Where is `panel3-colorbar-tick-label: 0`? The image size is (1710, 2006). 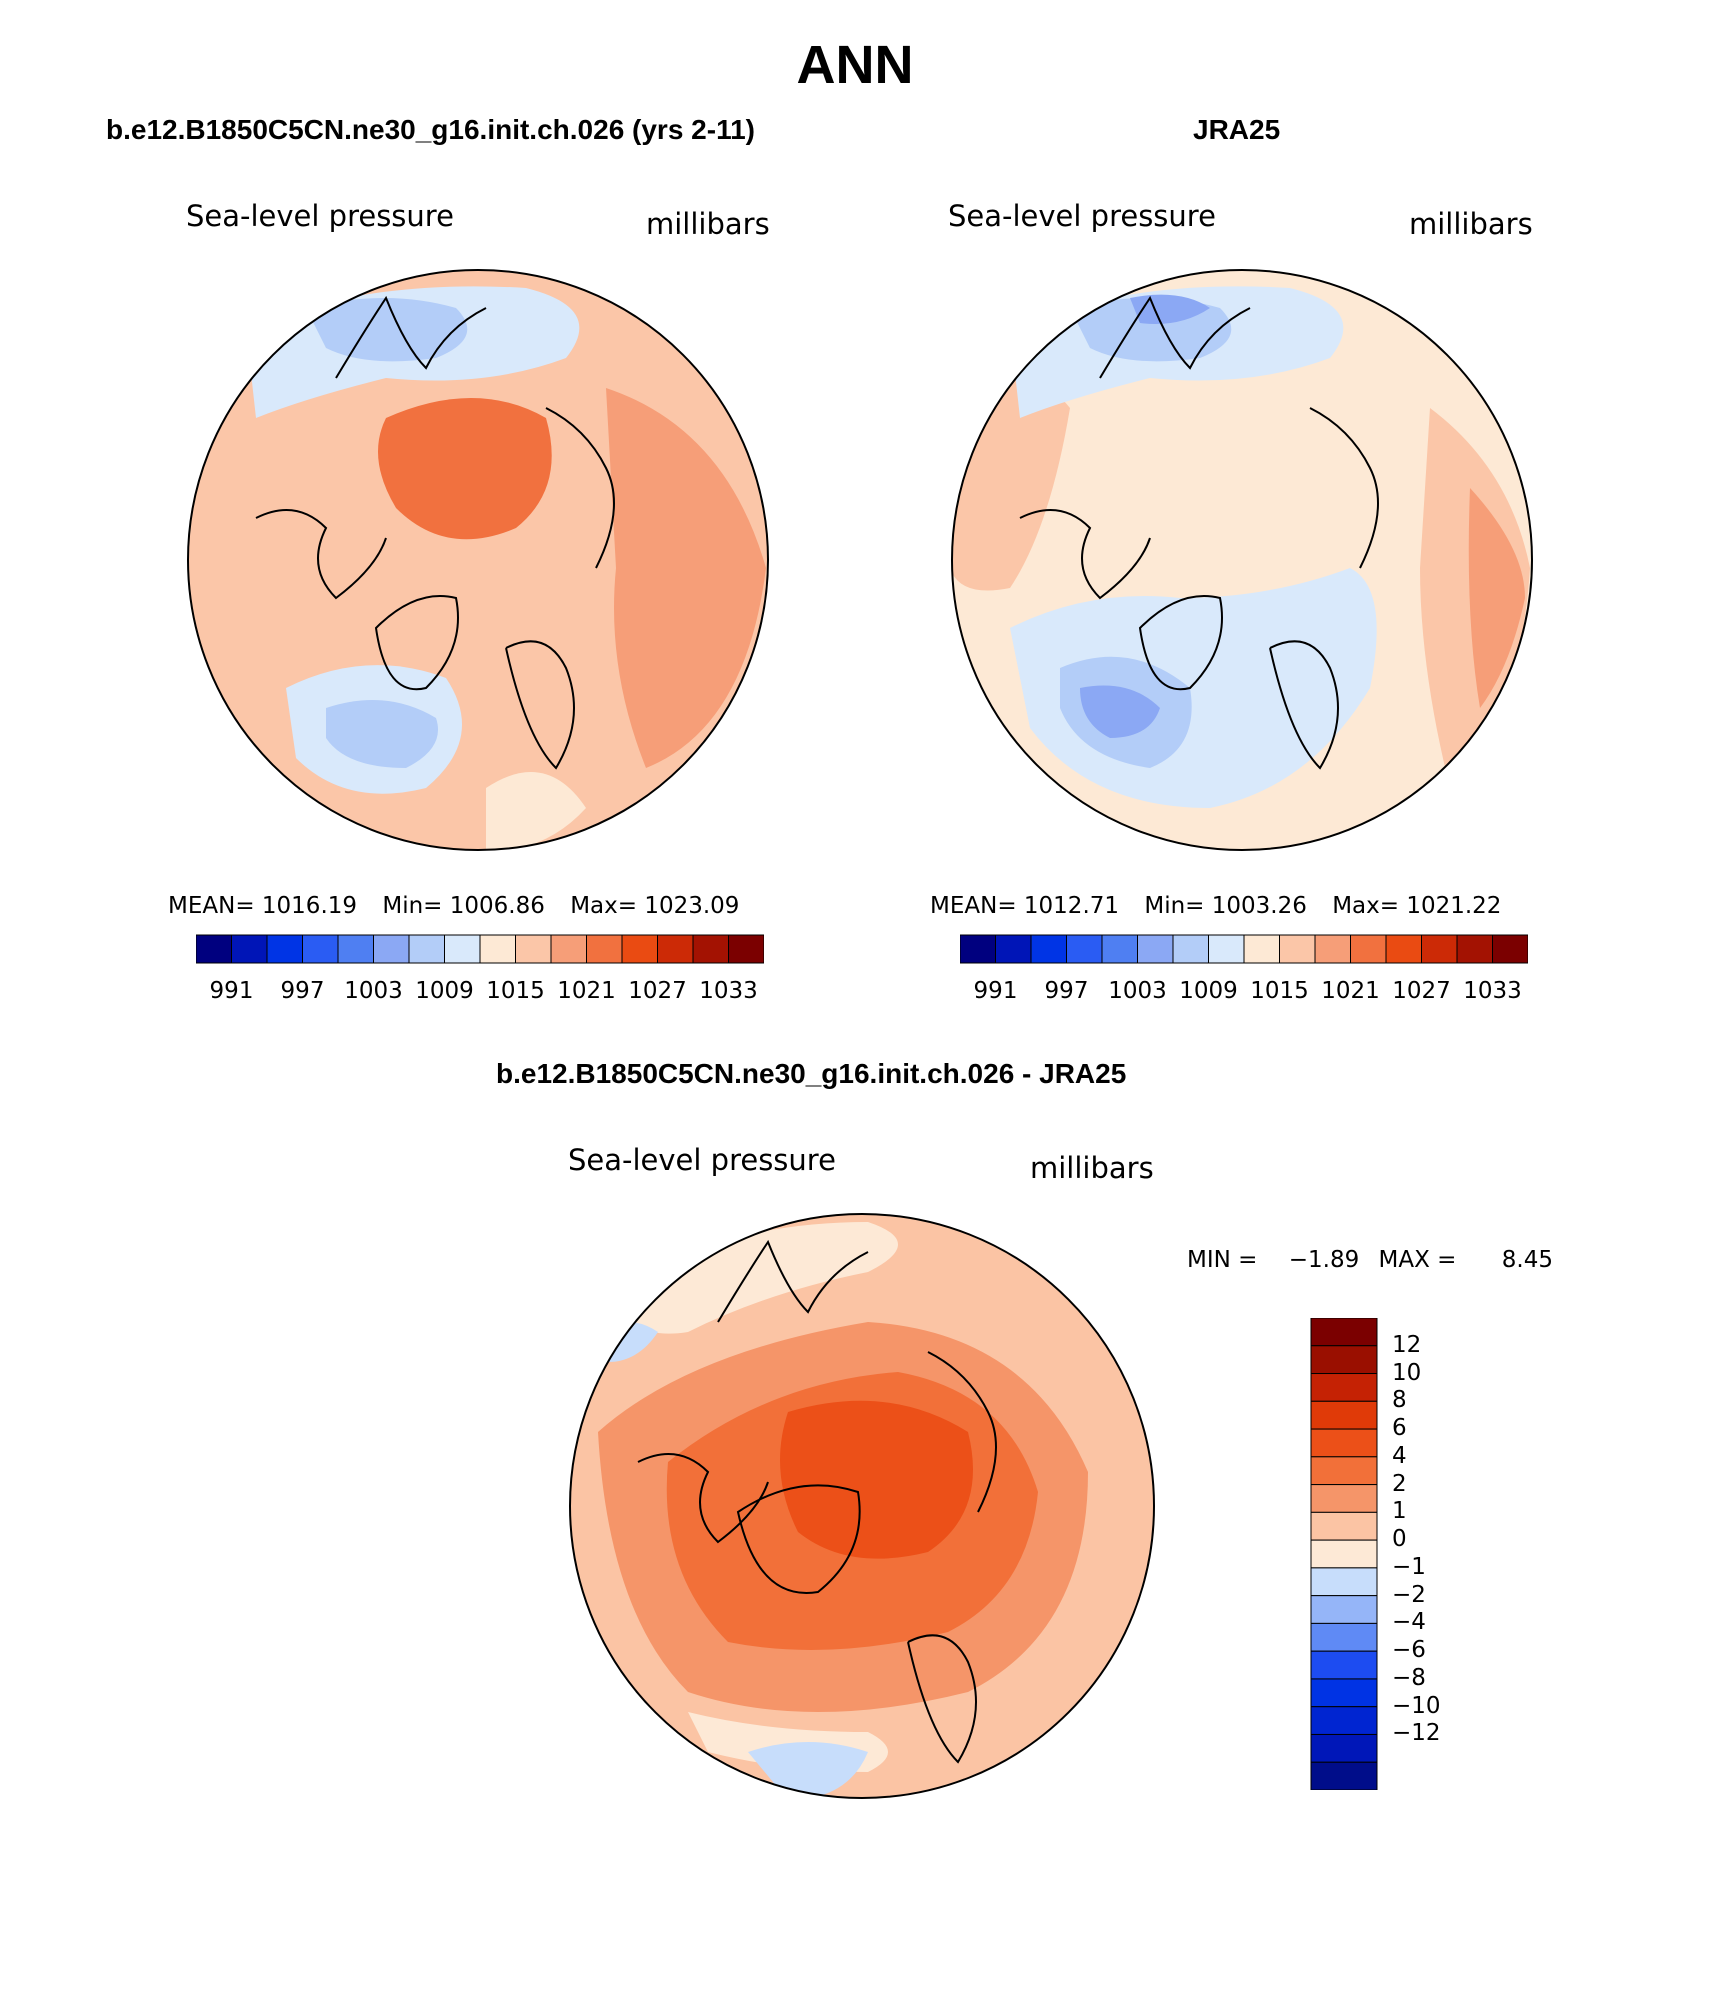
panel3-colorbar-tick-label: 0 is located at coordinates (1399, 1539).